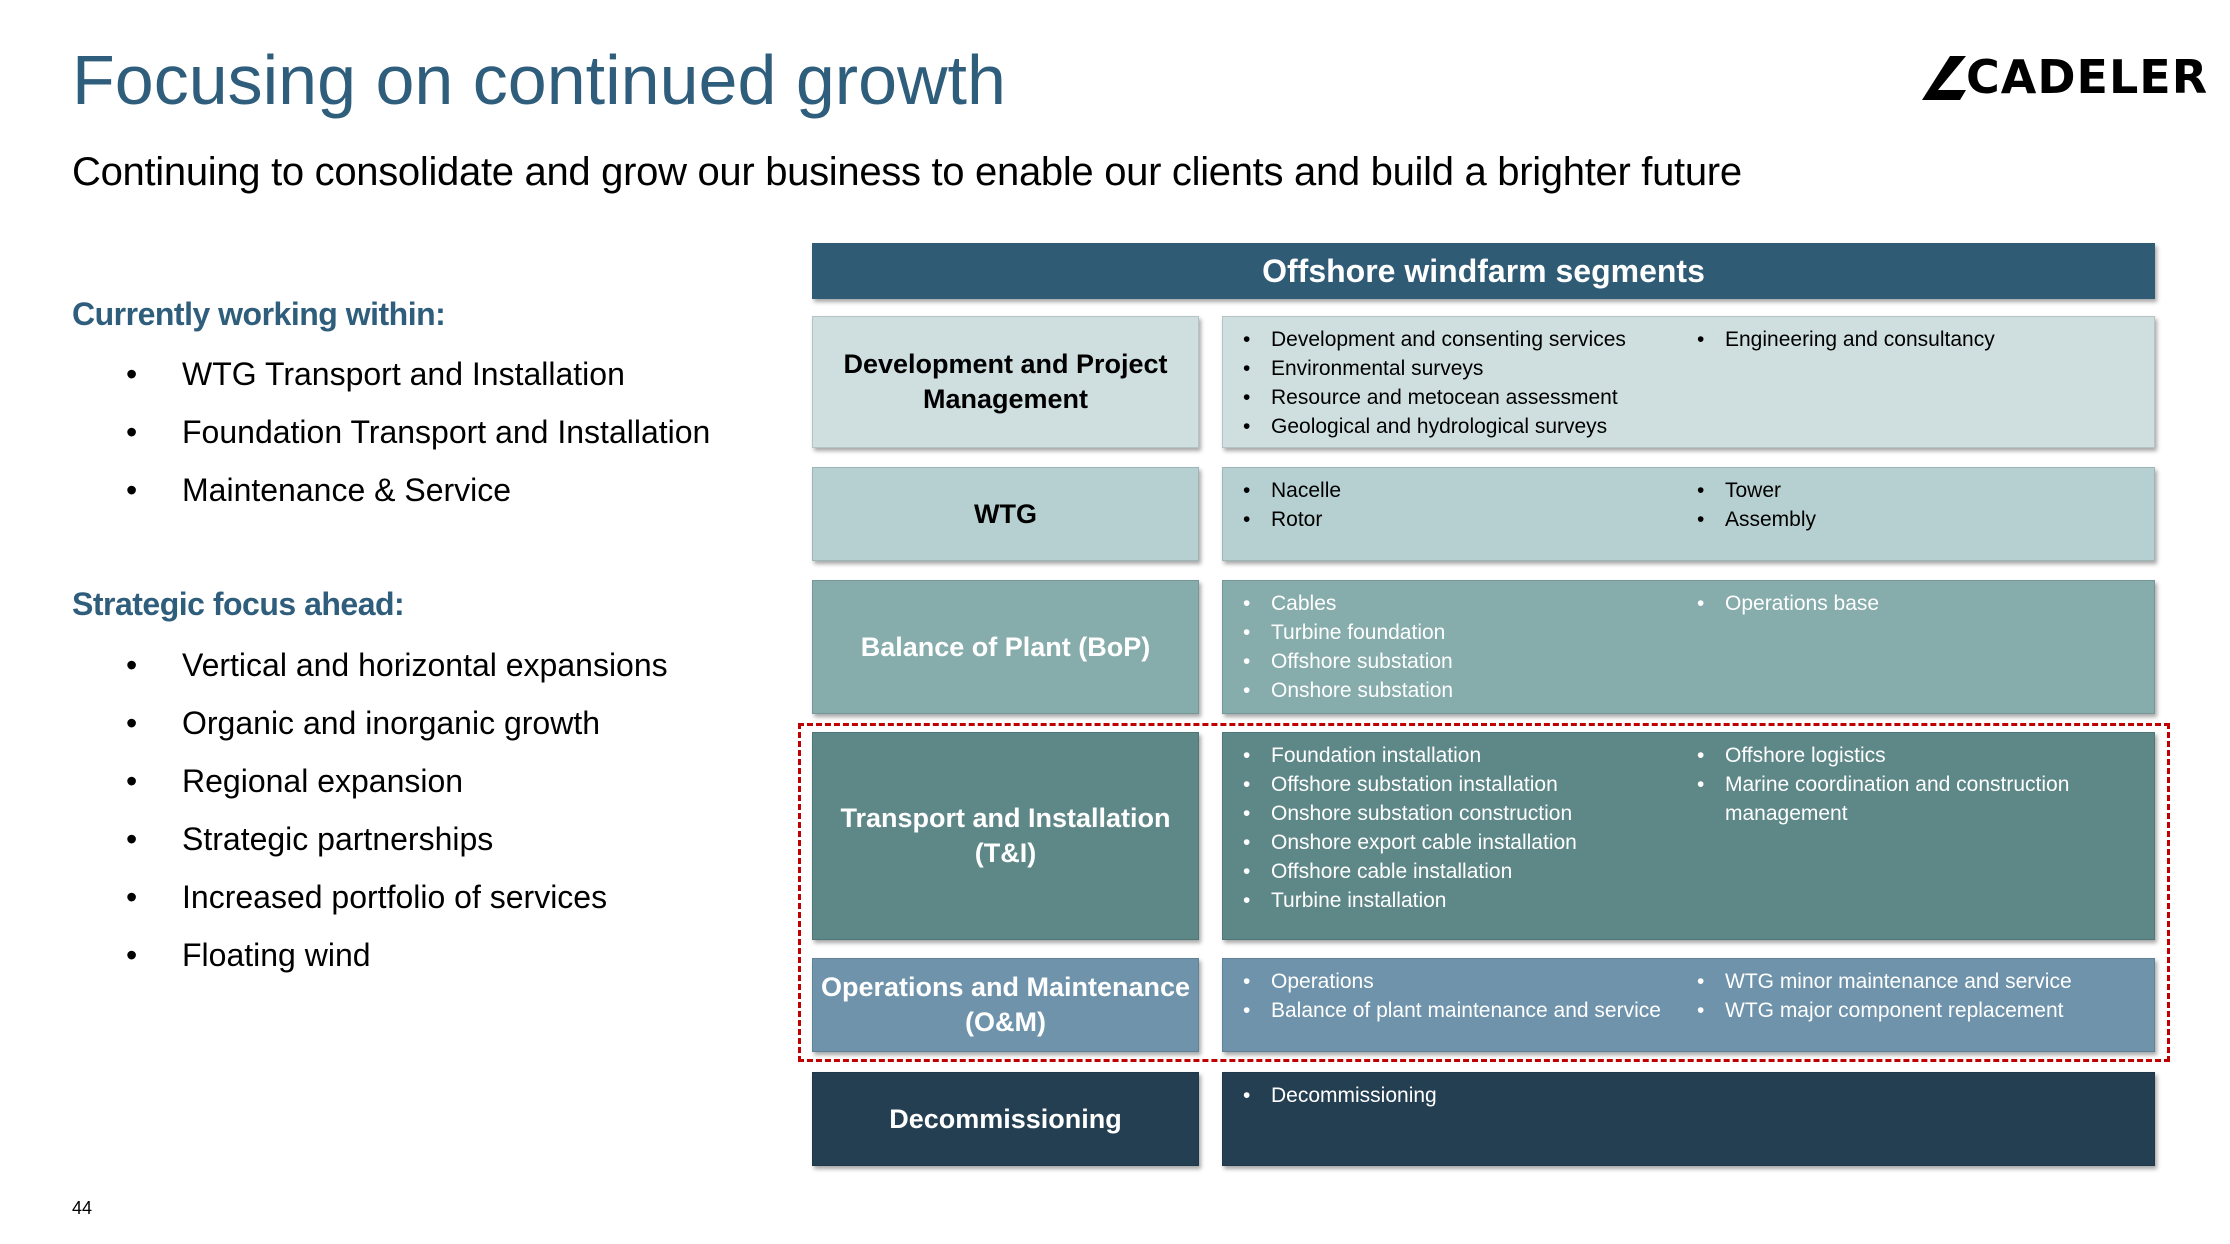 Image resolution: width=2230 pixels, height=1244 pixels. Describe the element at coordinates (397, 723) in the screenshot. I see `list-item: Organic and inorganic growth` at that location.